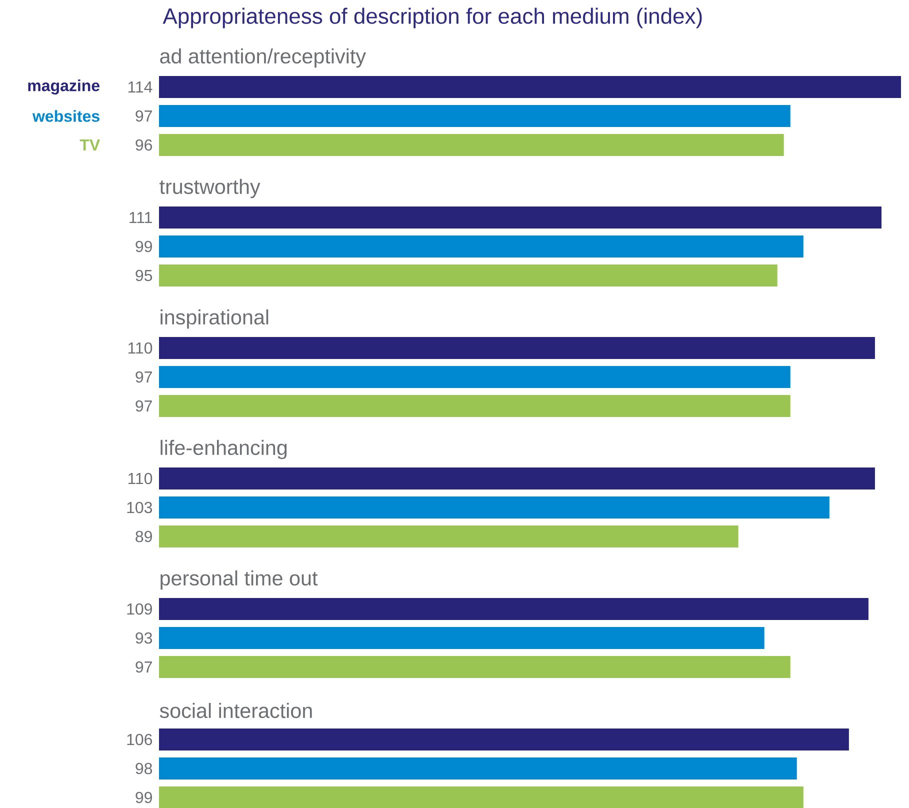 The height and width of the screenshot is (808, 909). Describe the element at coordinates (144, 768) in the screenshot. I see `data-label: 98` at that location.